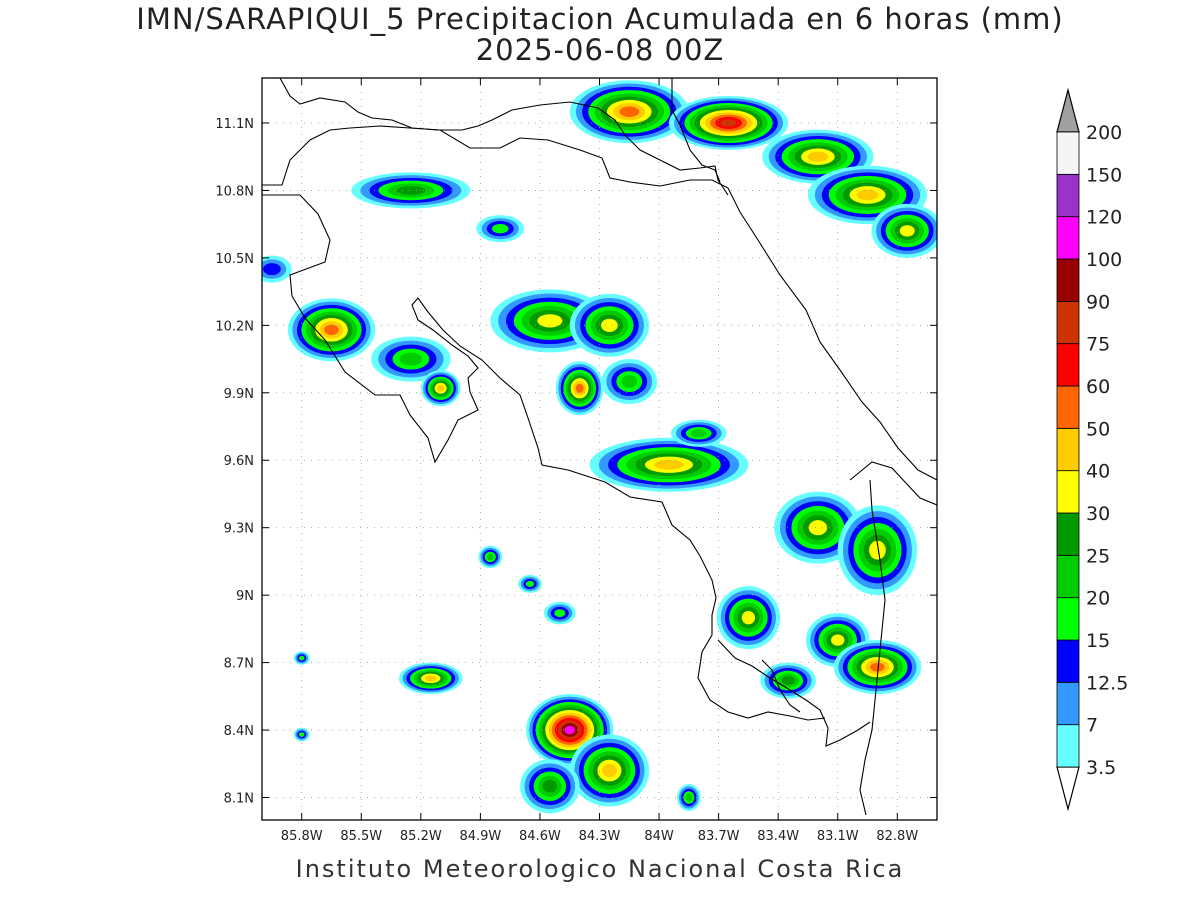  Describe the element at coordinates (504, 137) in the screenshot. I see `nicaragua-coast` at that location.